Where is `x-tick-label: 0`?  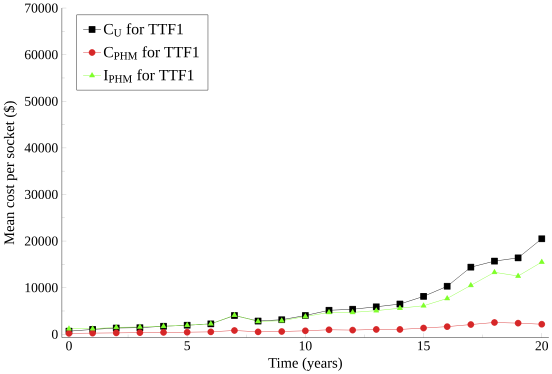 x-tick-label: 0 is located at coordinates (69, 345).